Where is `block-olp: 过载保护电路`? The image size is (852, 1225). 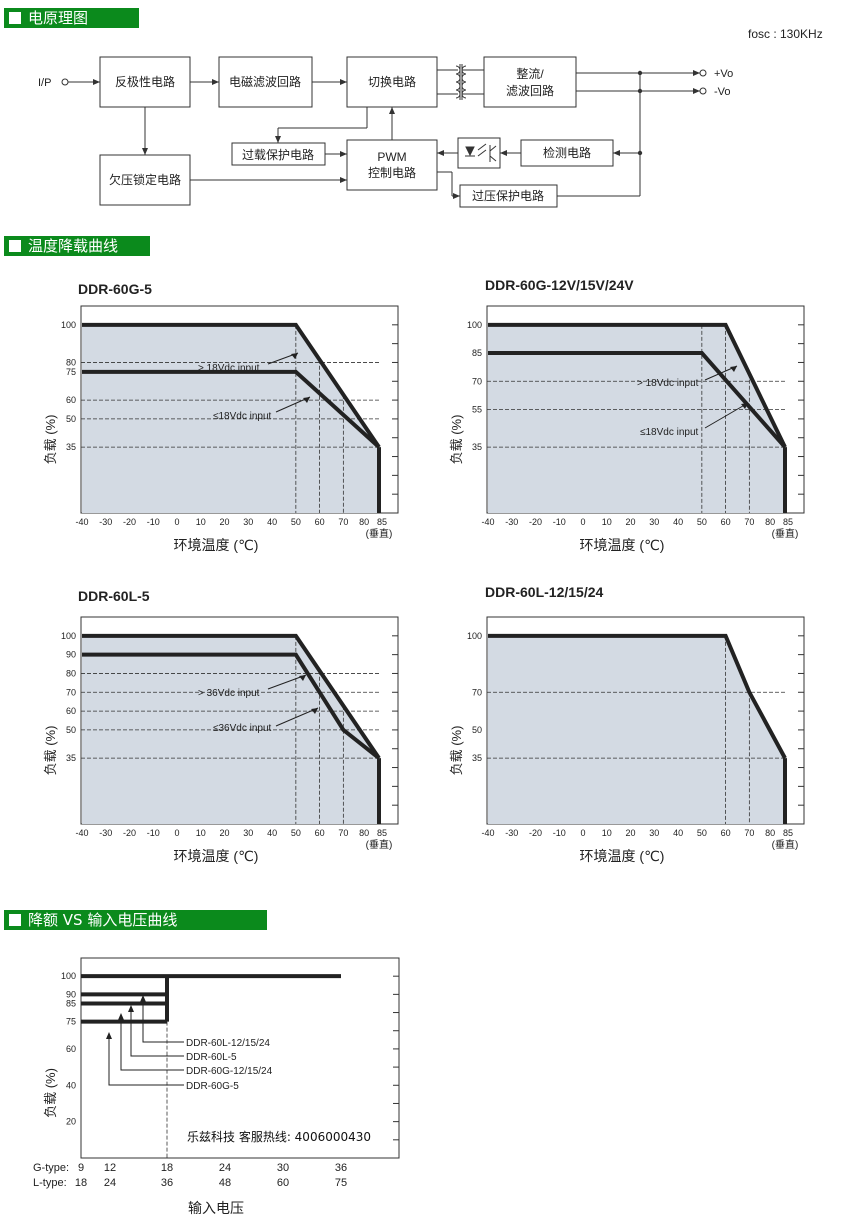
block-olp: 过载保护电路 is located at coordinates (278, 154).